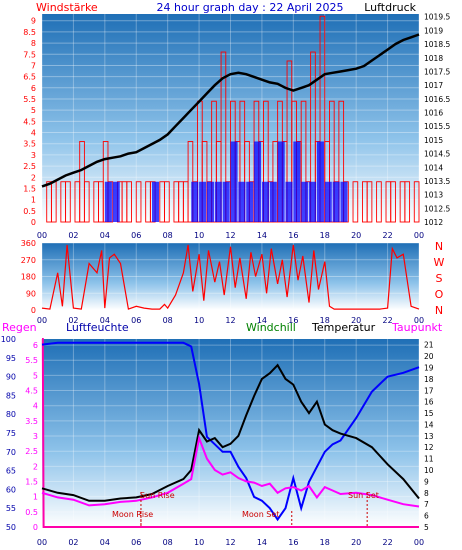 This screenshot has width=462, height=550. What do you see at coordinates (29, 122) in the screenshot?
I see `wind-speed-ticks: 0 0.5 1 1.5 2 2.5 3 3.5 4 4.5 5 5.5 6 6.5 7 7.5 8 8.5 9` at bounding box center [29, 122].